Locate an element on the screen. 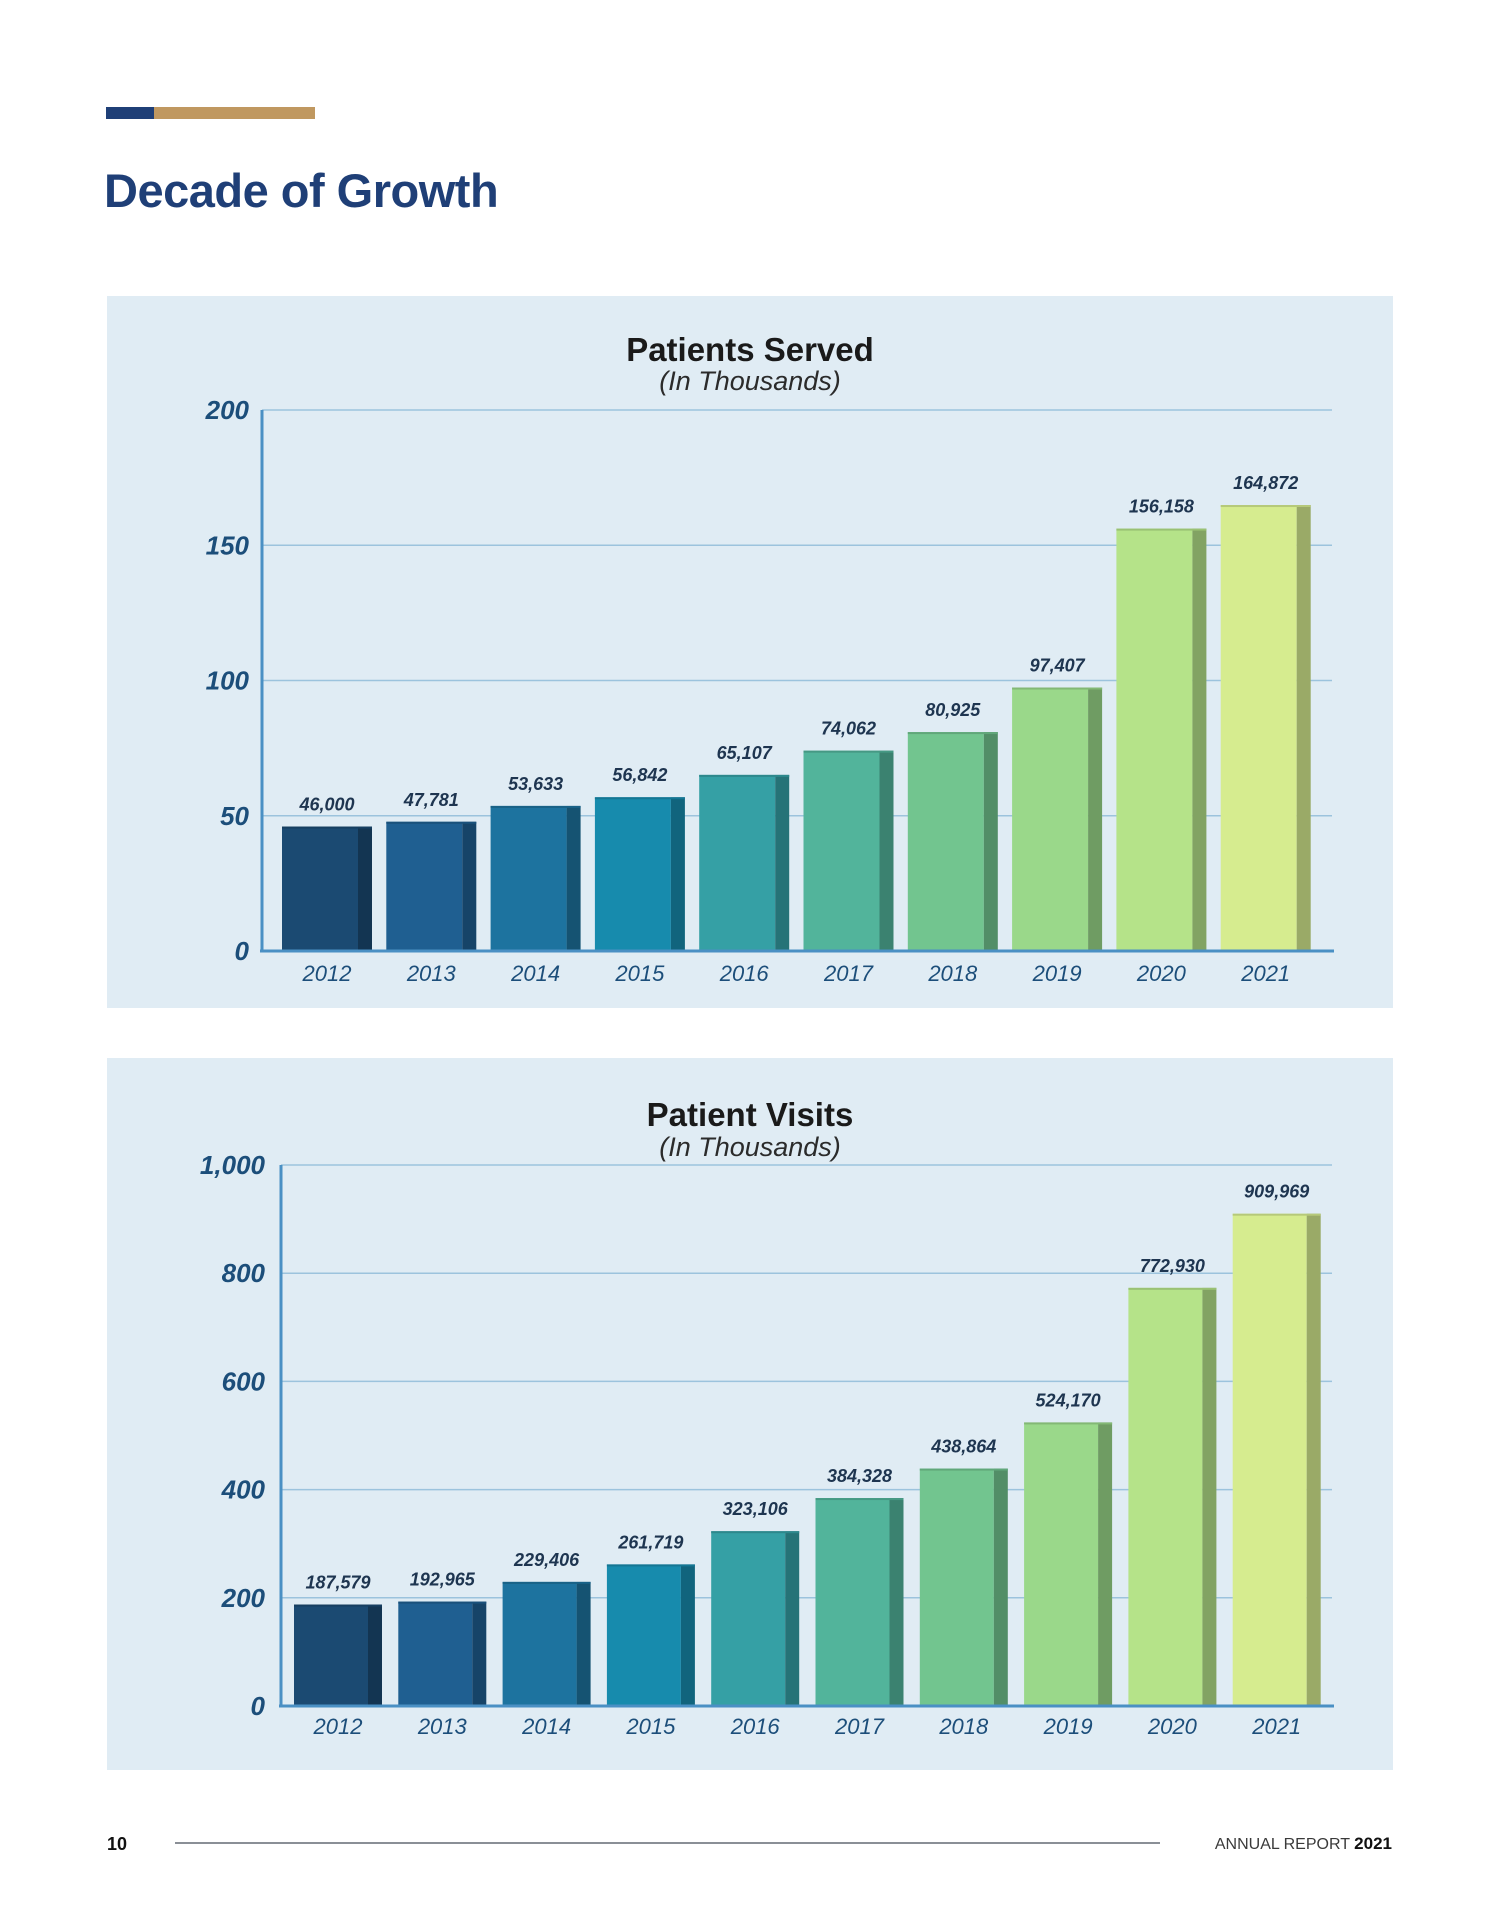  data-label: 192,965 is located at coordinates (443, 1580).